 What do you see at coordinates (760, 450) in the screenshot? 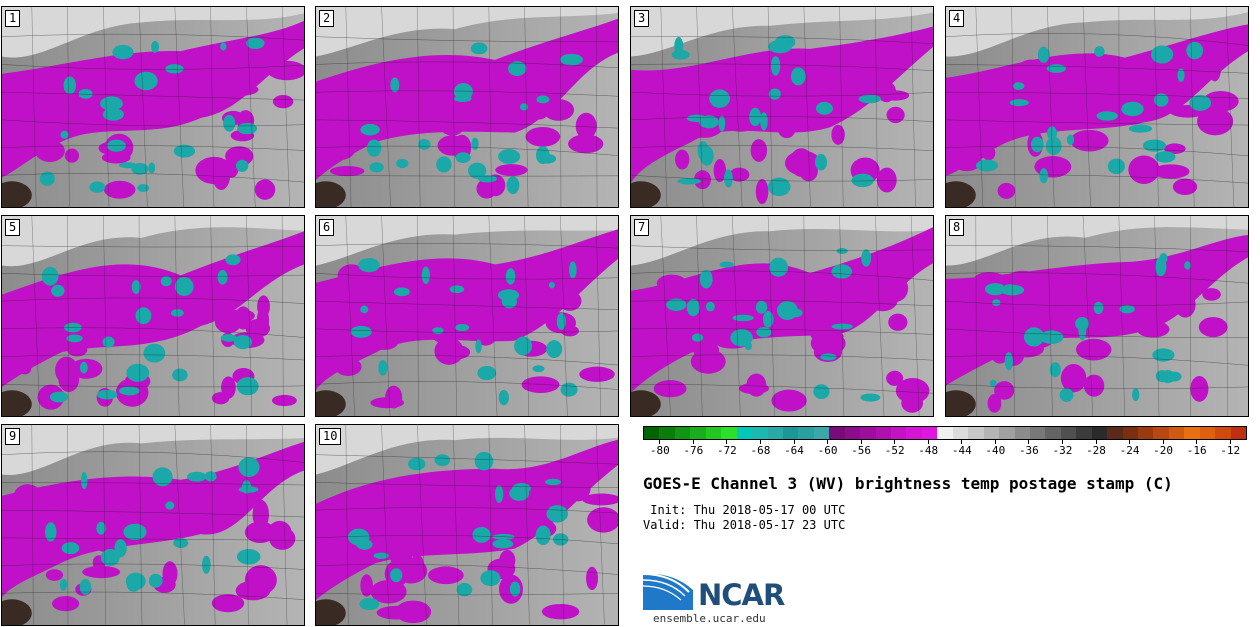
I see `tick-label: -68` at bounding box center [760, 450].